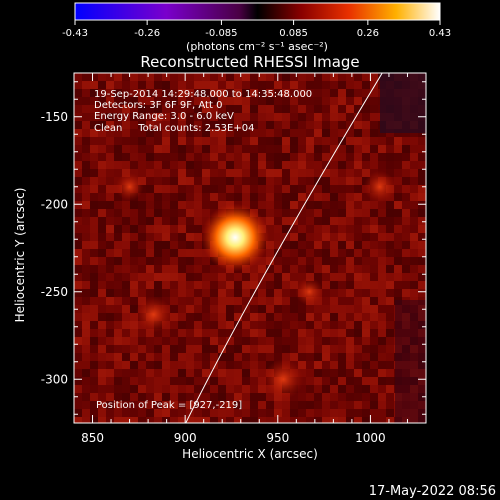  What do you see at coordinates (169, 405) in the screenshot?
I see `peak-position-label: Position of Peak = [927,-219]` at bounding box center [169, 405].